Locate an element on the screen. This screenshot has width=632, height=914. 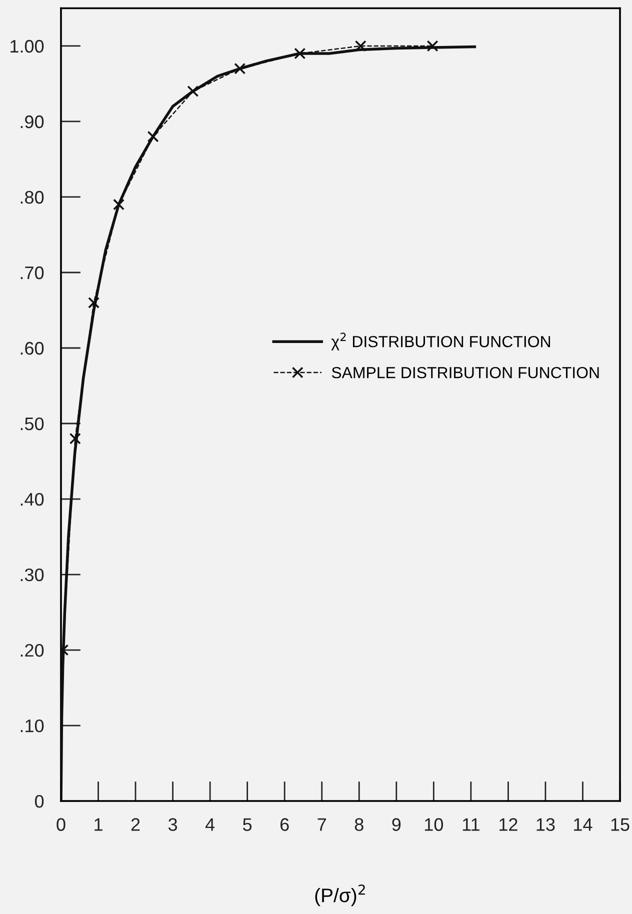
y-tick-label: .90 is located at coordinates (32, 121).